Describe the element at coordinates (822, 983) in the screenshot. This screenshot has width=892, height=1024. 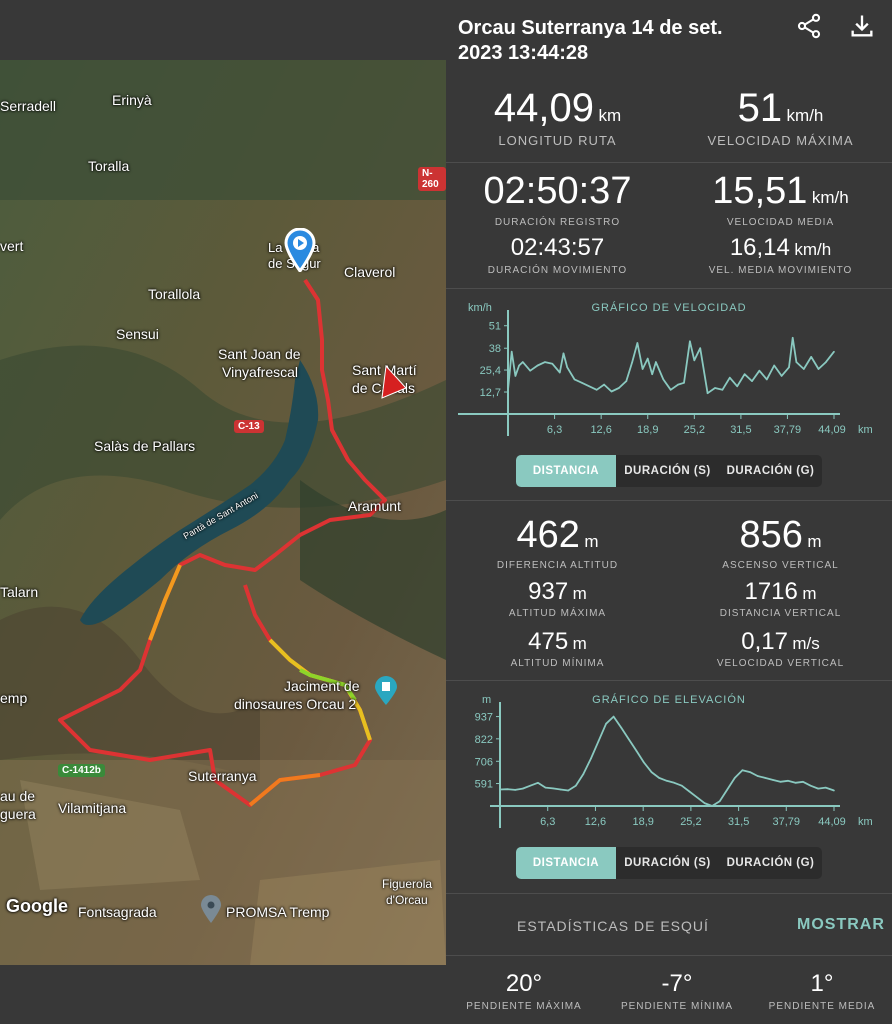
I see `stat-value: 1°` at that location.